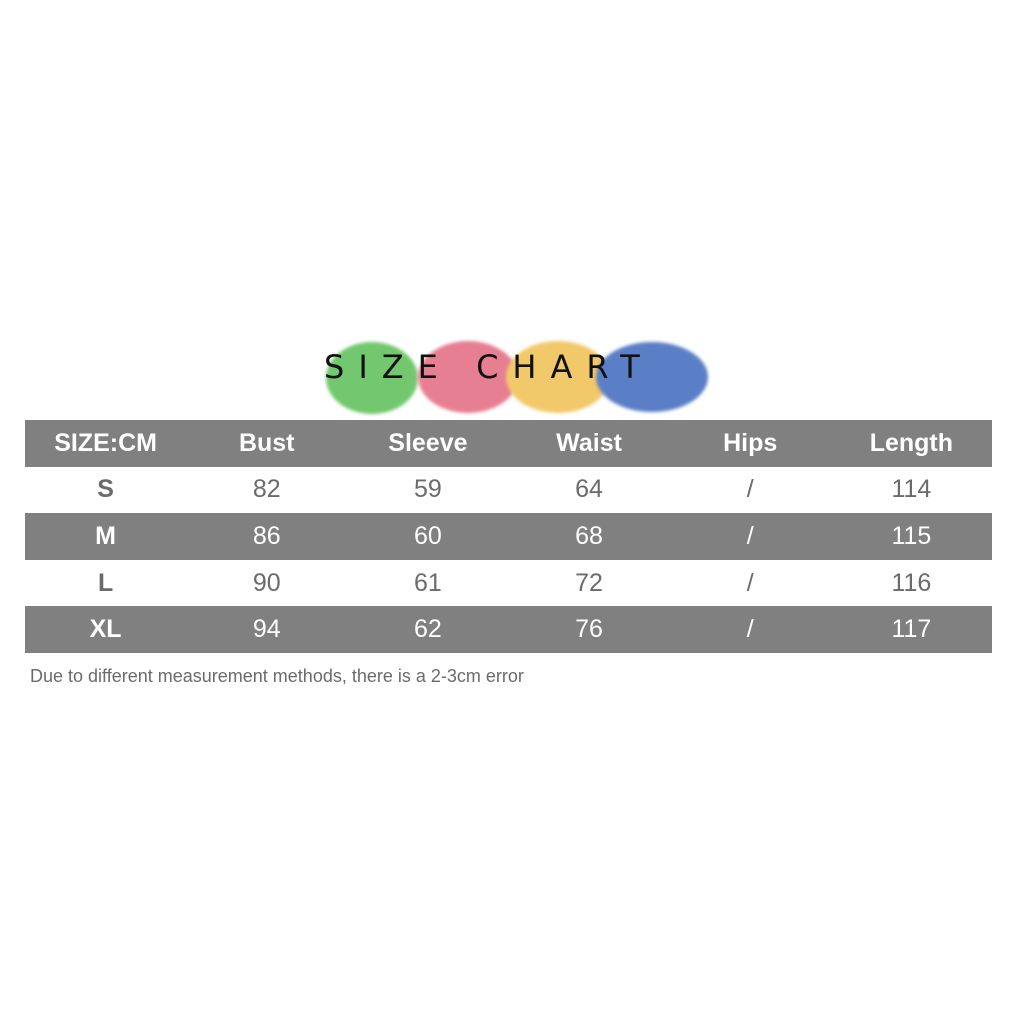  What do you see at coordinates (428, 536) in the screenshot?
I see `sleeve-cell: 60` at bounding box center [428, 536].